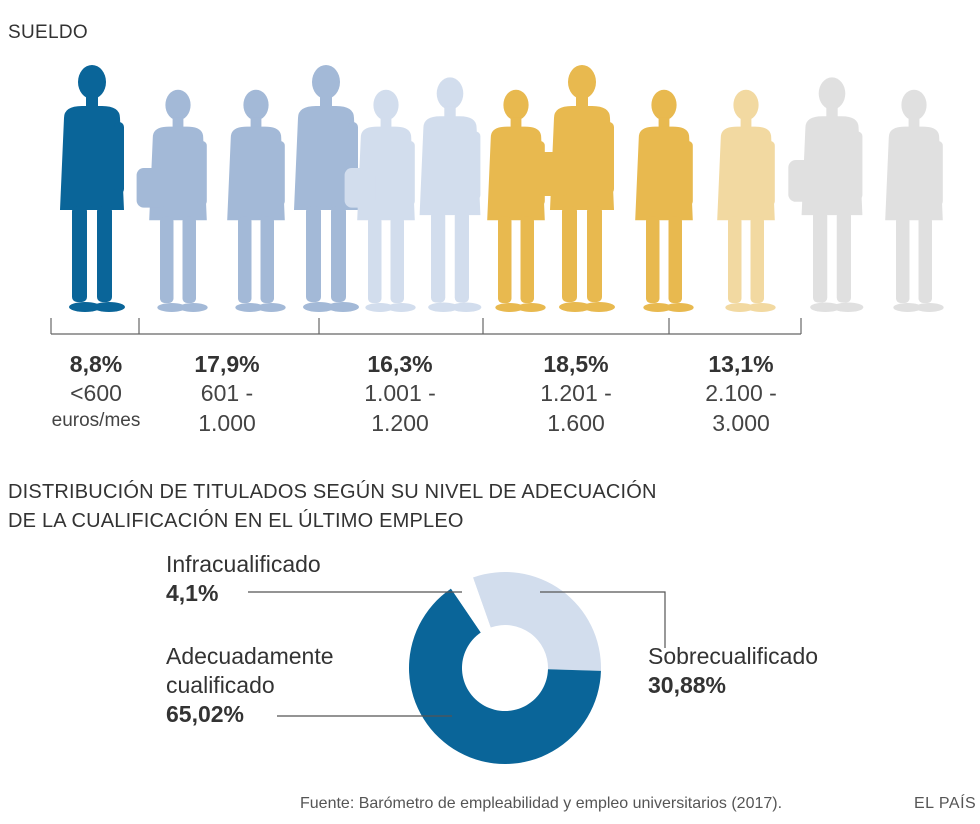  Describe the element at coordinates (576, 423) in the screenshot. I see `bucket-range-line2: 1.600` at that location.